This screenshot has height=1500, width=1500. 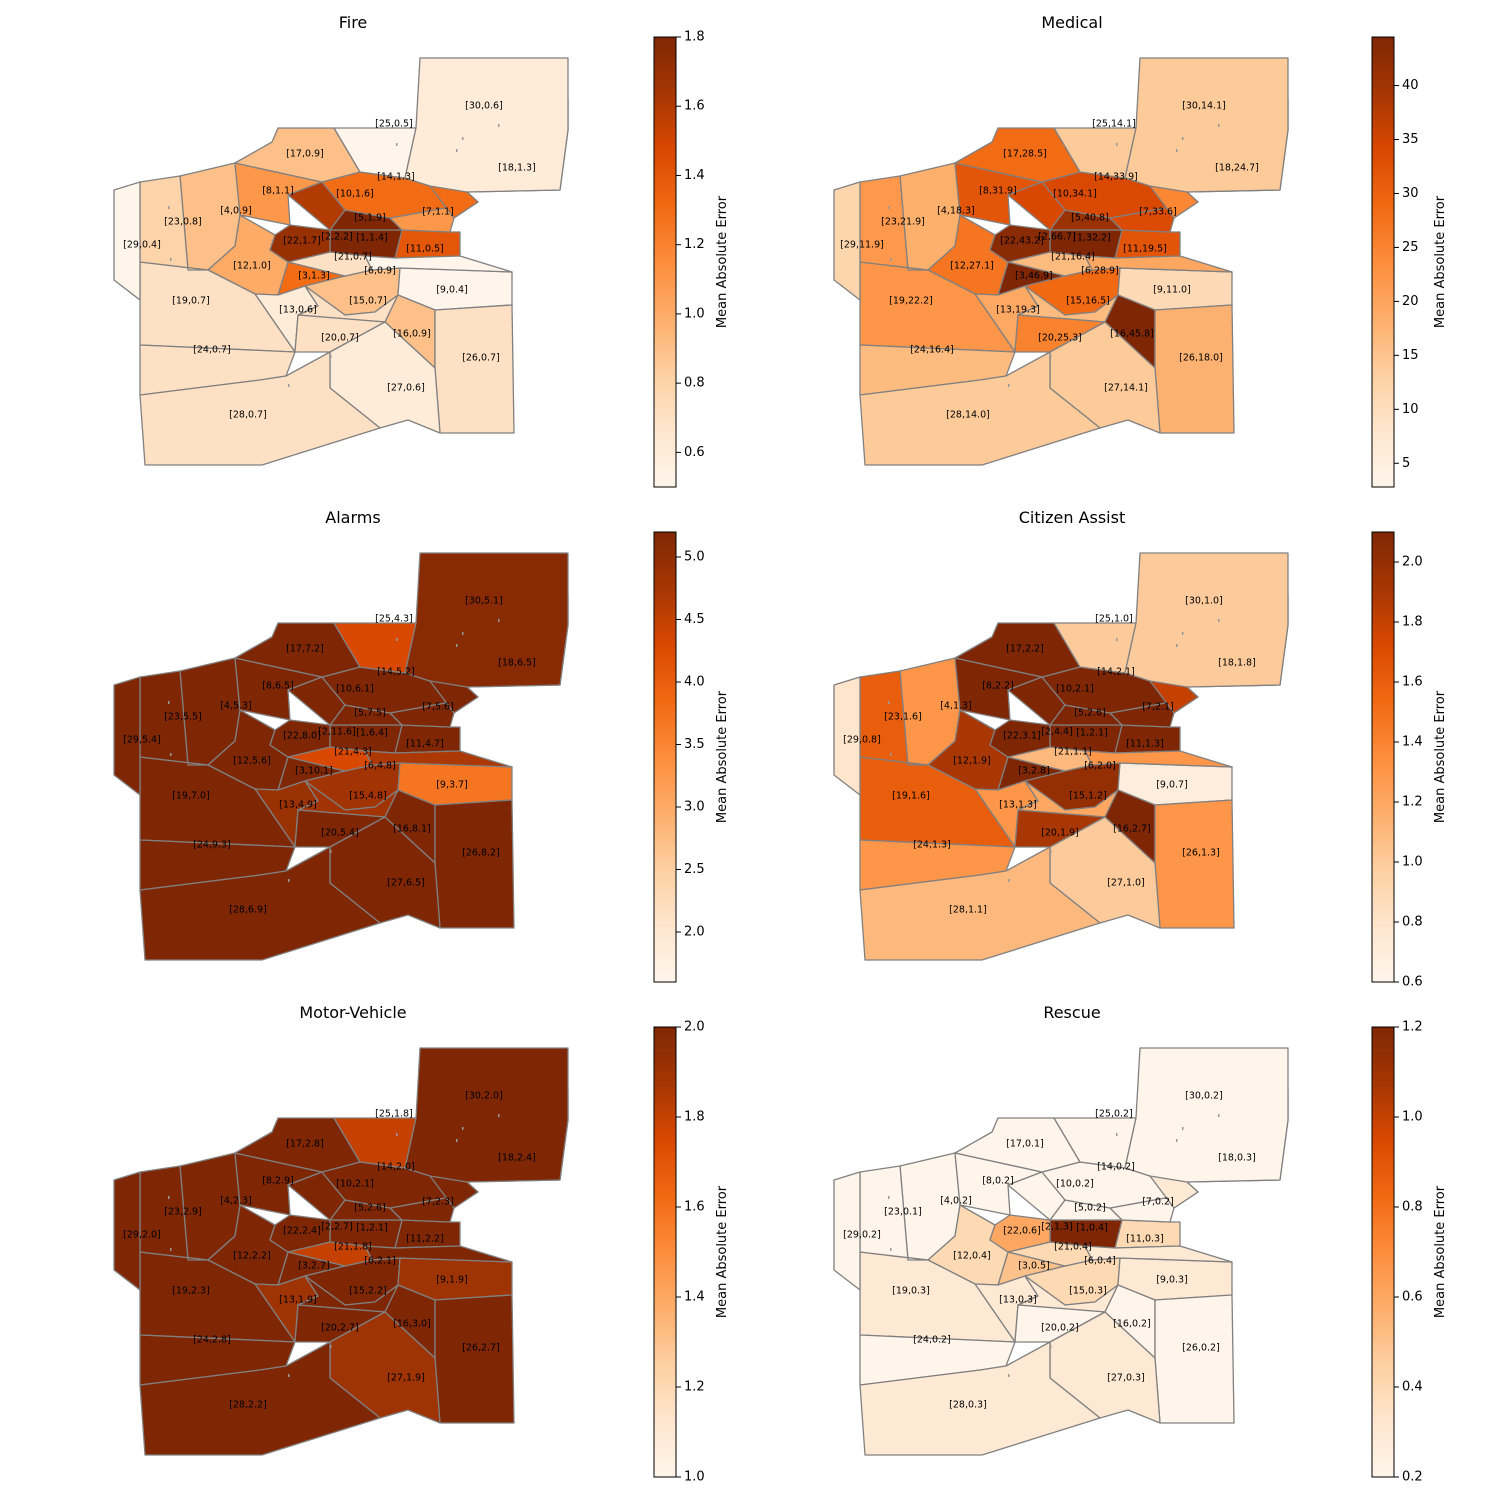 I want to click on region-label-30: [30,14.1], so click(x=1204, y=106).